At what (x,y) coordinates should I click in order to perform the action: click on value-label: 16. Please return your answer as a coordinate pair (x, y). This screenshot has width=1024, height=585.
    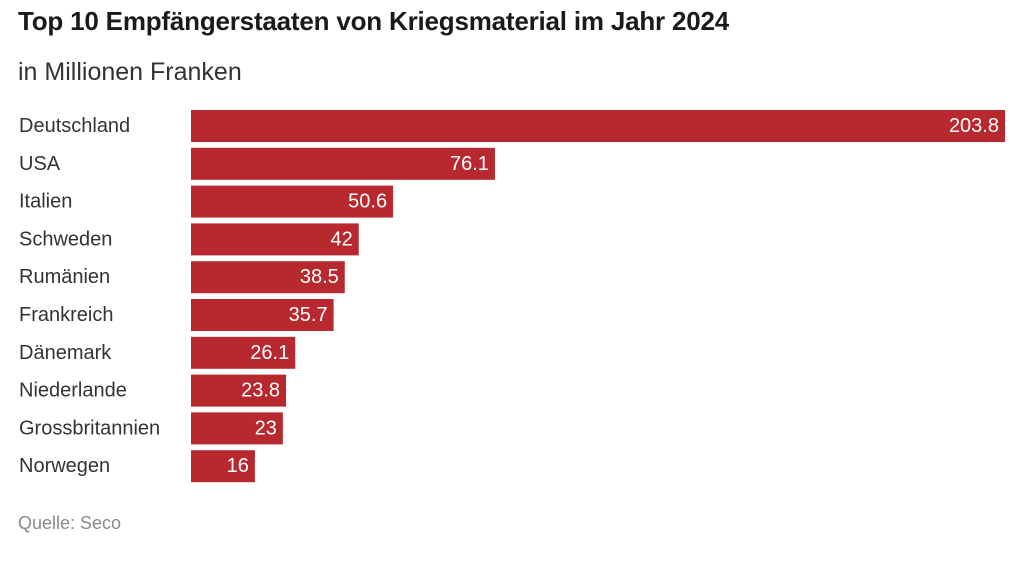
    Looking at the image, I should click on (238, 466).